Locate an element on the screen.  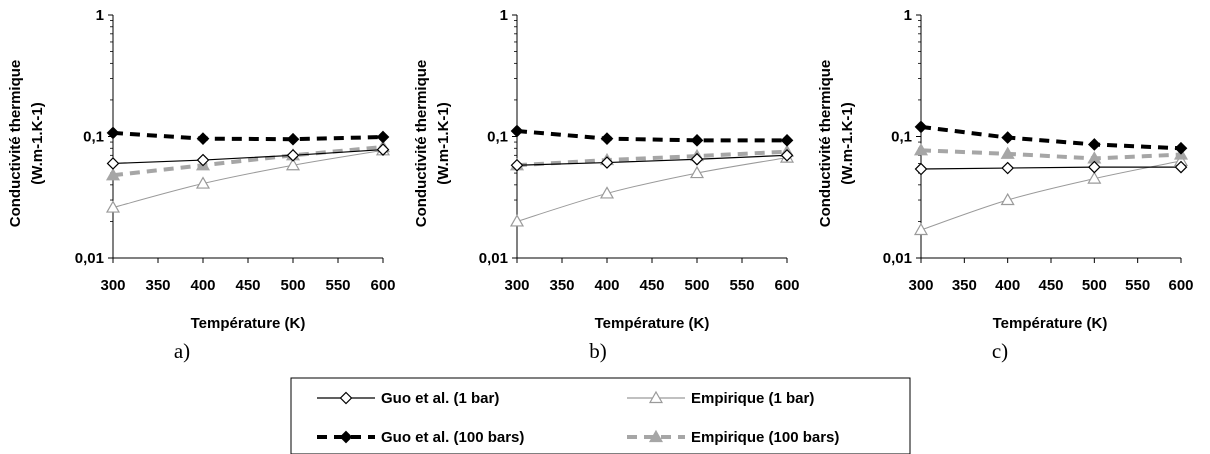
legend-item-emp1: Empirique (1 bar) is located at coordinates (720, 398).